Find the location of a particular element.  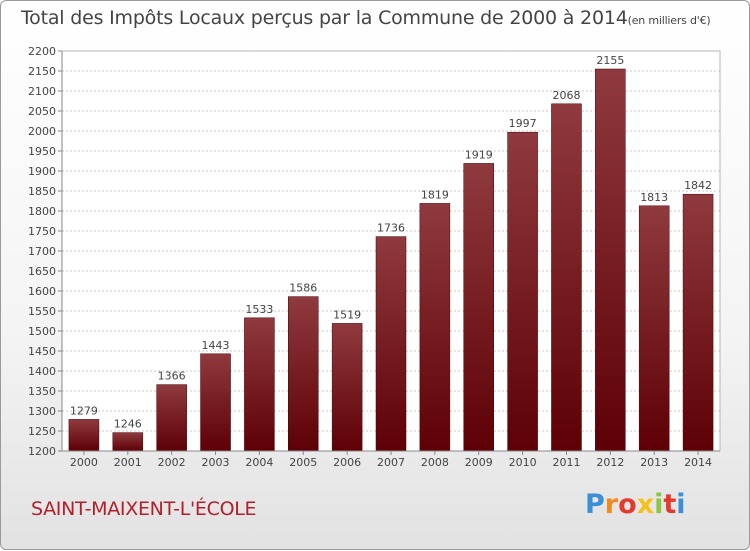

y-tick-label: 1700 is located at coordinates (42, 251).